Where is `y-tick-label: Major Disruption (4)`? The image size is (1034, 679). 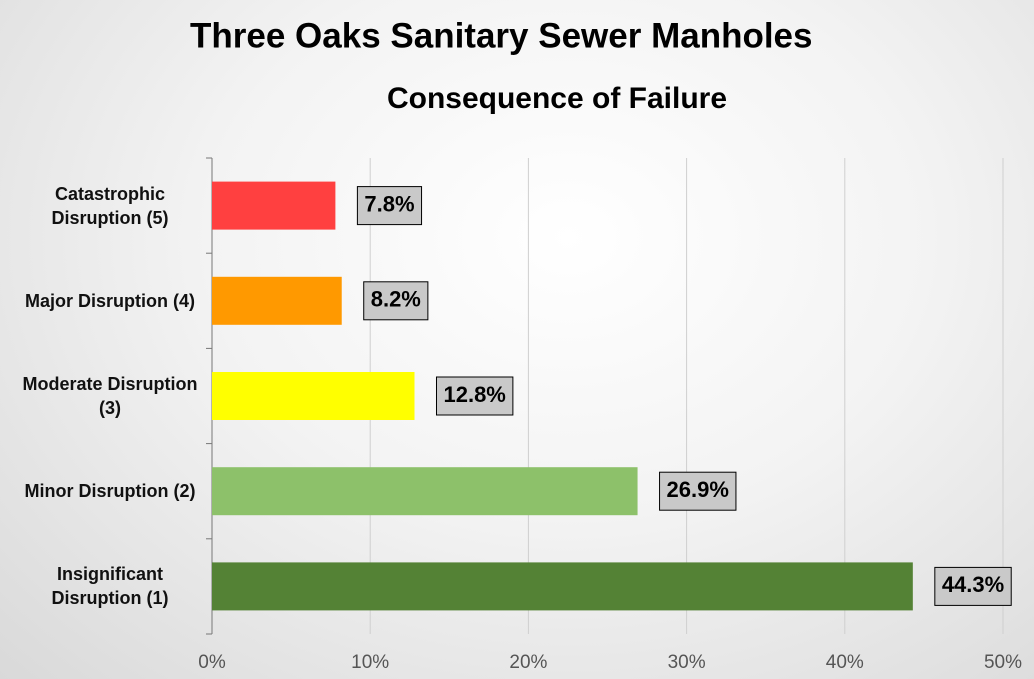 y-tick-label: Major Disruption (4) is located at coordinates (110, 300).